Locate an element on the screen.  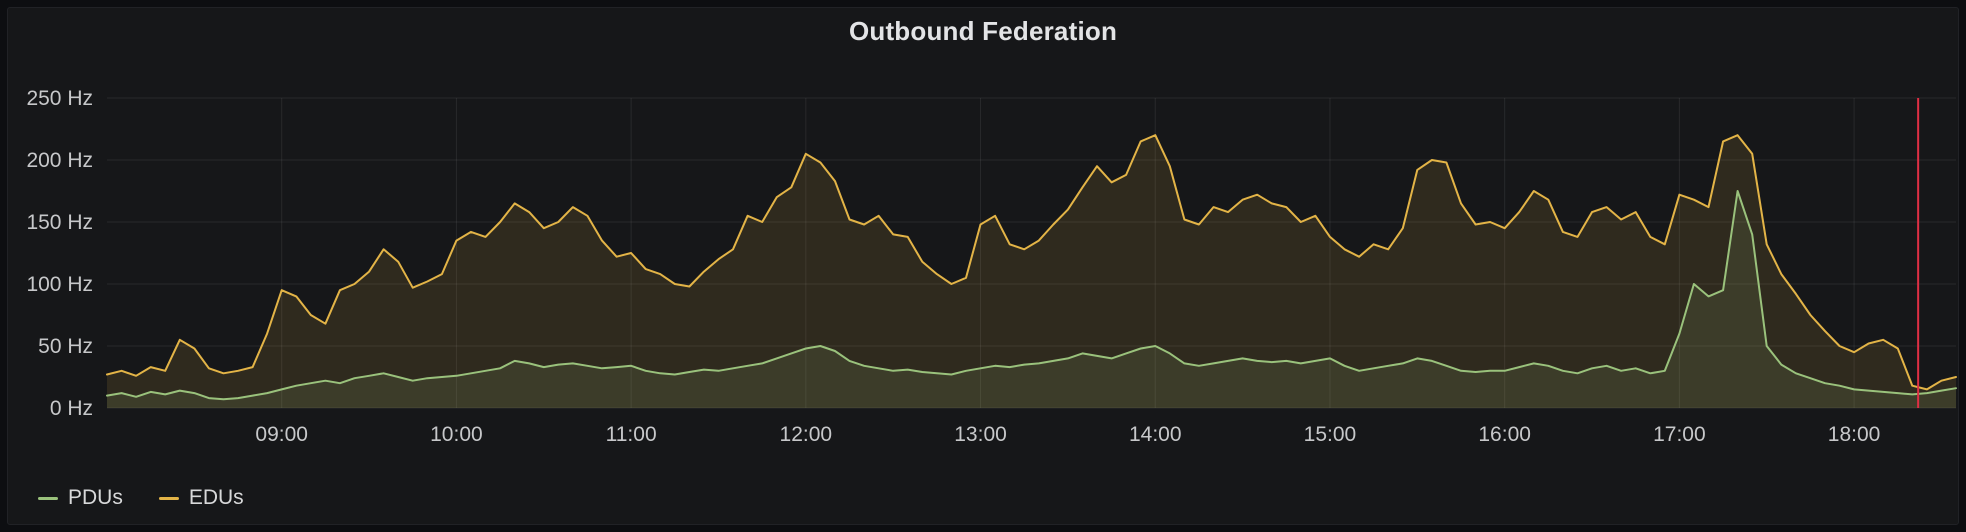
legend-label-pdus: PDUs is located at coordinates (95, 497).